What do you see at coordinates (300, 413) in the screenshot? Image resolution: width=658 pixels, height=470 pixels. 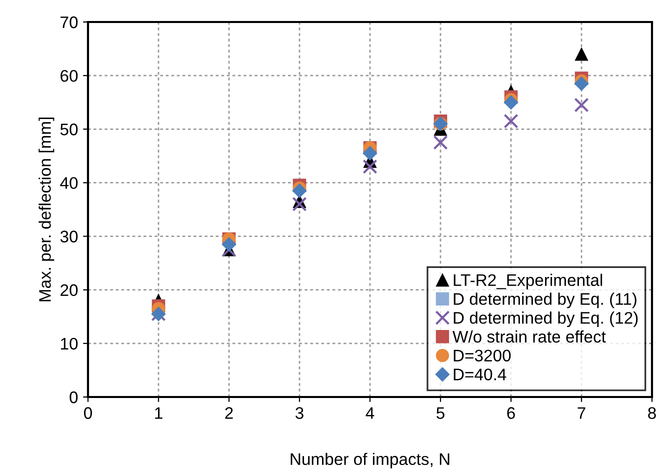 I see `x-tick-label: 3` at bounding box center [300, 413].